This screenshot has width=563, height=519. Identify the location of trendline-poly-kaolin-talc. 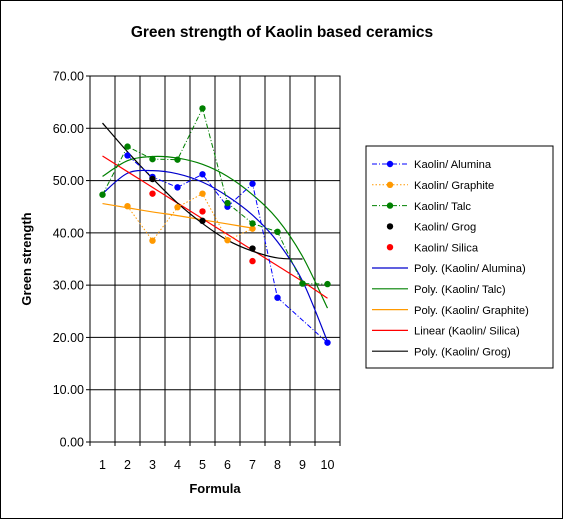
(215, 232).